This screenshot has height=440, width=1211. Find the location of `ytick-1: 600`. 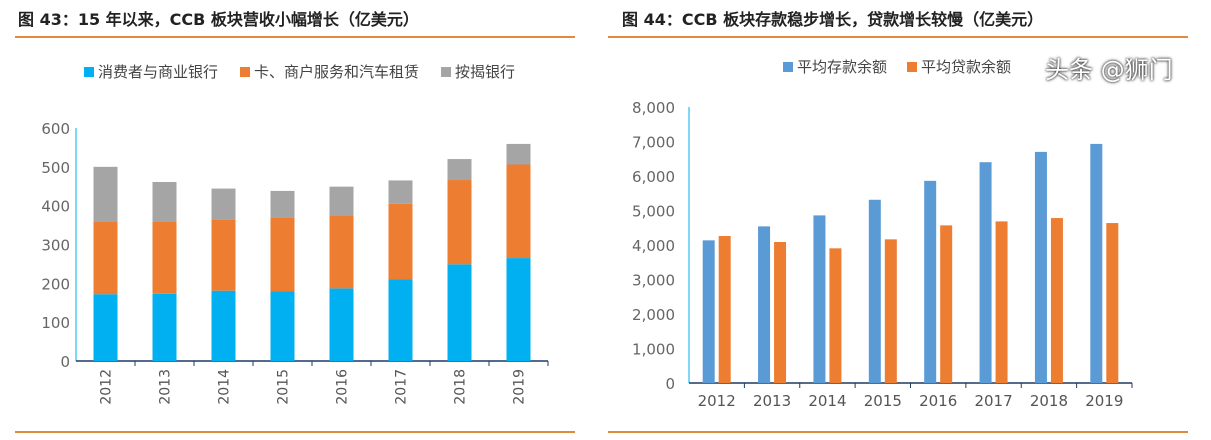

ytick-1: 600 is located at coordinates (55, 129).